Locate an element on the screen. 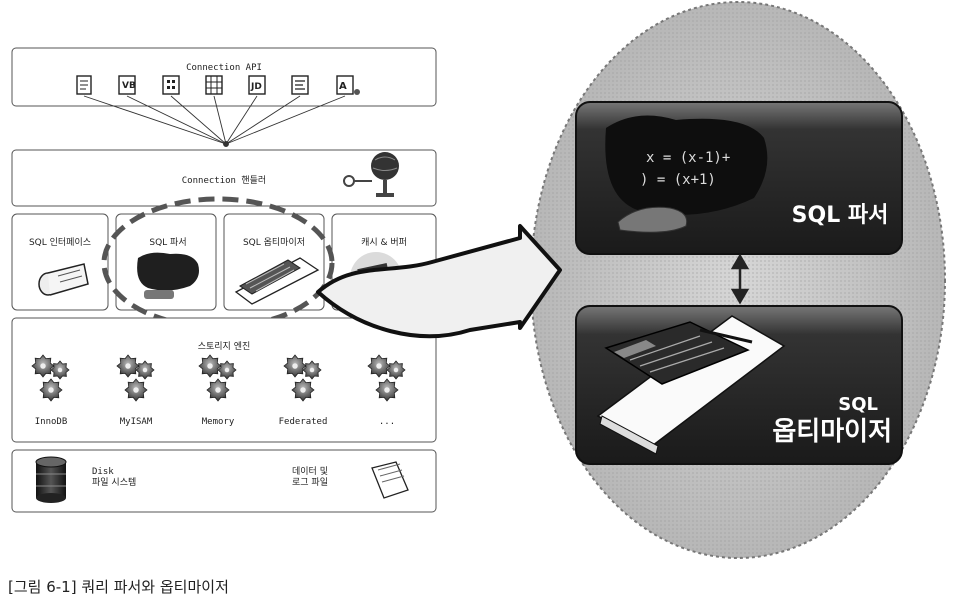 The width and height of the screenshot is (960, 608). sql-parser-panel-title: SQL 파서 is located at coordinates (840, 215).